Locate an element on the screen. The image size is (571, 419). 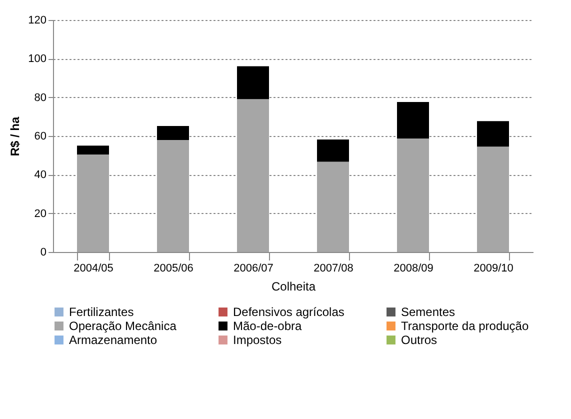
y-tick-label: 120 is located at coordinates (37, 20).